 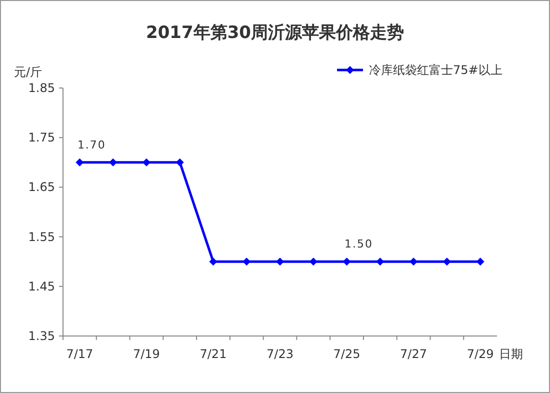 I want to click on y-axis-title: 元/斤, so click(x=28, y=72).